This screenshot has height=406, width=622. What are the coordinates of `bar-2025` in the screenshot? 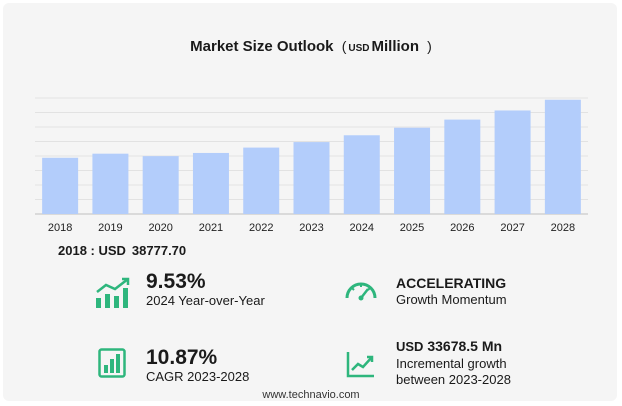 It's located at (412, 170).